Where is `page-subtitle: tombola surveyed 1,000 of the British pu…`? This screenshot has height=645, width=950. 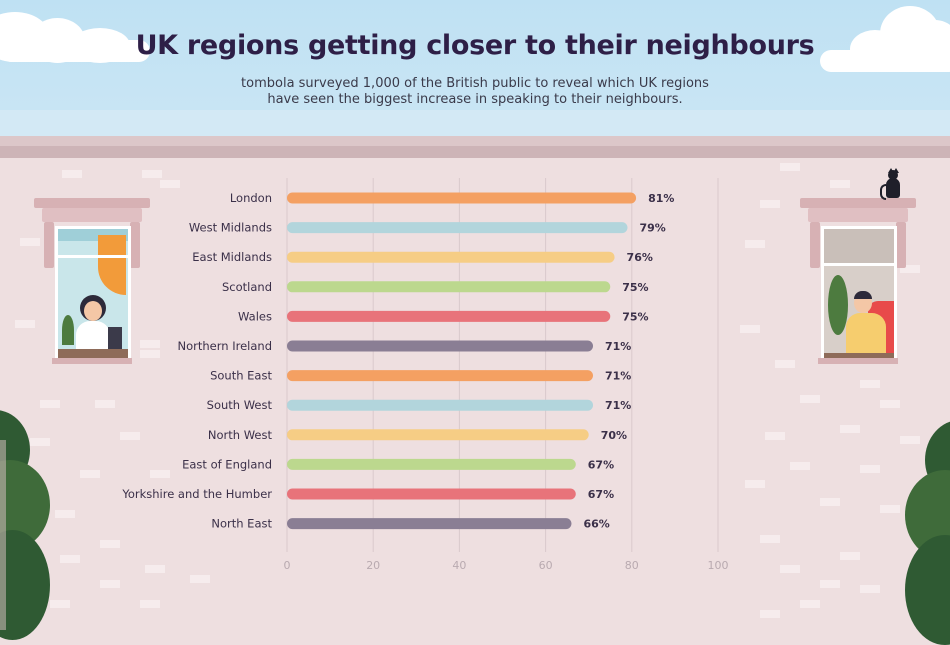
page-subtitle: tombola surveyed 1,000 of the British pu… is located at coordinates (475, 92).